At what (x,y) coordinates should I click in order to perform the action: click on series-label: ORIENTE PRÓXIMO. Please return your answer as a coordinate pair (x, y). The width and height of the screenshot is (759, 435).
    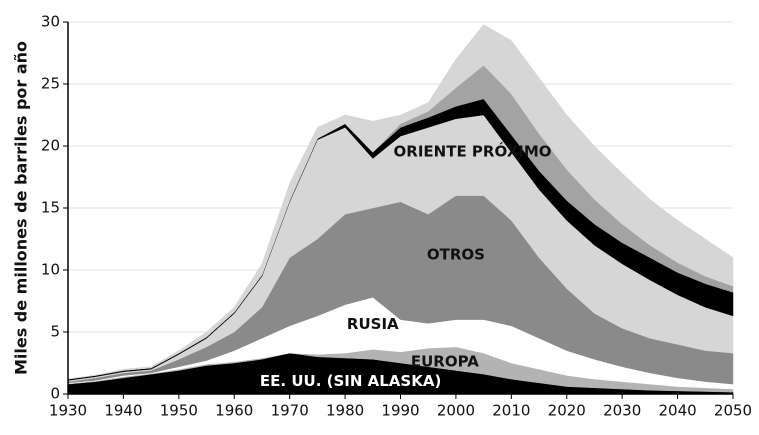
    Looking at the image, I should click on (473, 151).